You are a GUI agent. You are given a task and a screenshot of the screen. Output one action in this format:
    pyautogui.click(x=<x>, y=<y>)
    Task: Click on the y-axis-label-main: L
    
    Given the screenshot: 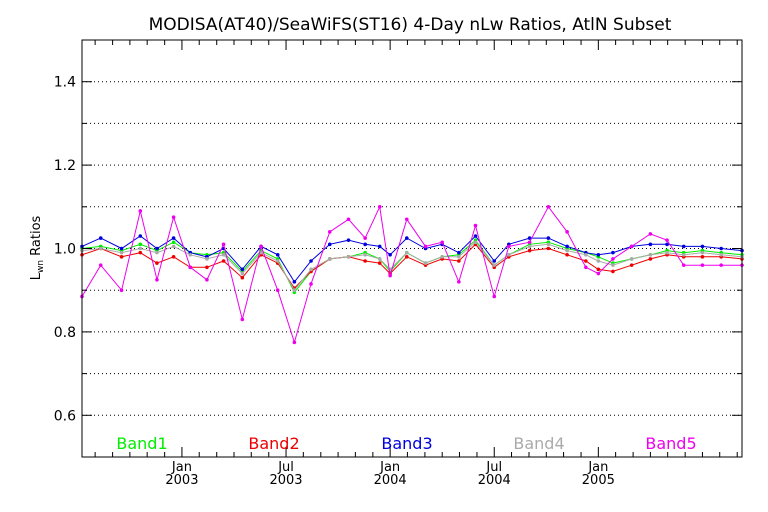 What is the action you would take?
    pyautogui.click(x=36, y=276)
    